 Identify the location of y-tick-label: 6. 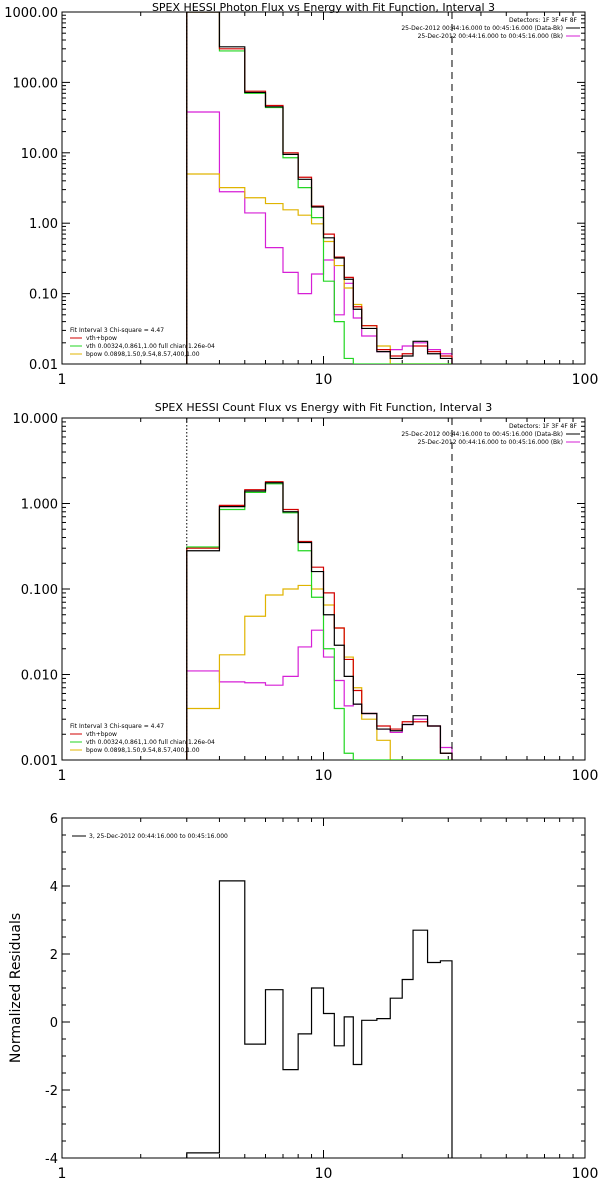
(54, 819).